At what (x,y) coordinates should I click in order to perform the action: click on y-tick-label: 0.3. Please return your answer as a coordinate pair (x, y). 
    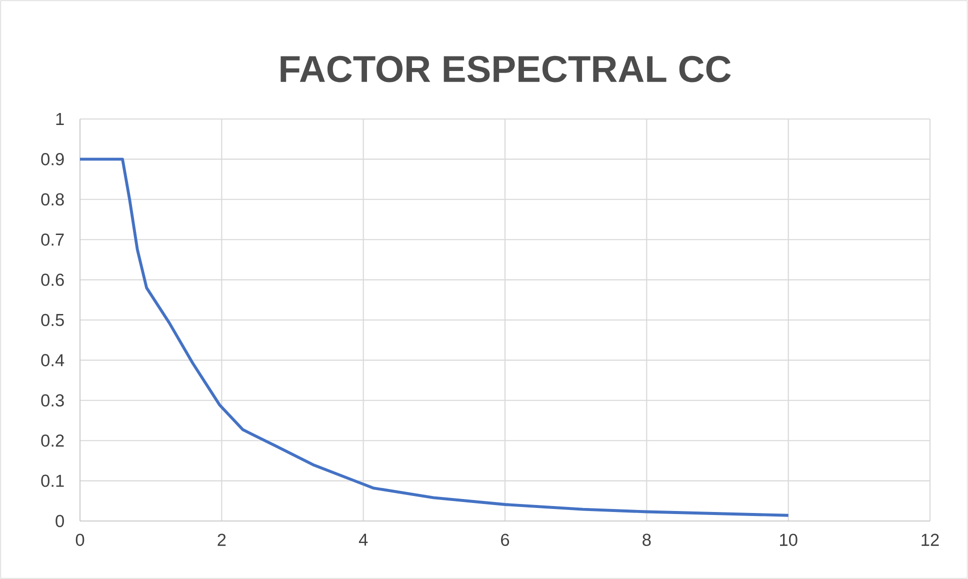
    Looking at the image, I should click on (52, 400).